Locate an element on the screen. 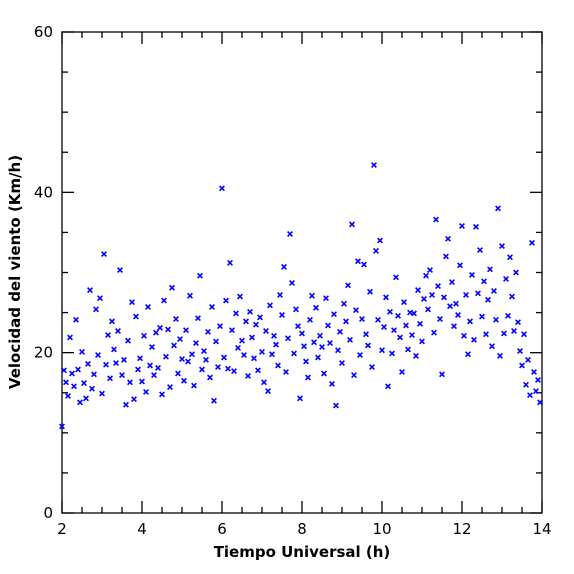  y-tick-label: 0 is located at coordinates (48, 513).